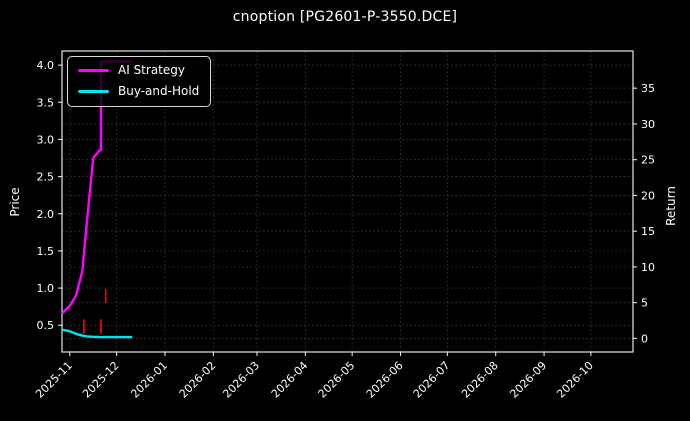 This screenshot has height=421, width=690. Describe the element at coordinates (46, 65) in the screenshot. I see `y-left-tick-label: 4.0` at that location.